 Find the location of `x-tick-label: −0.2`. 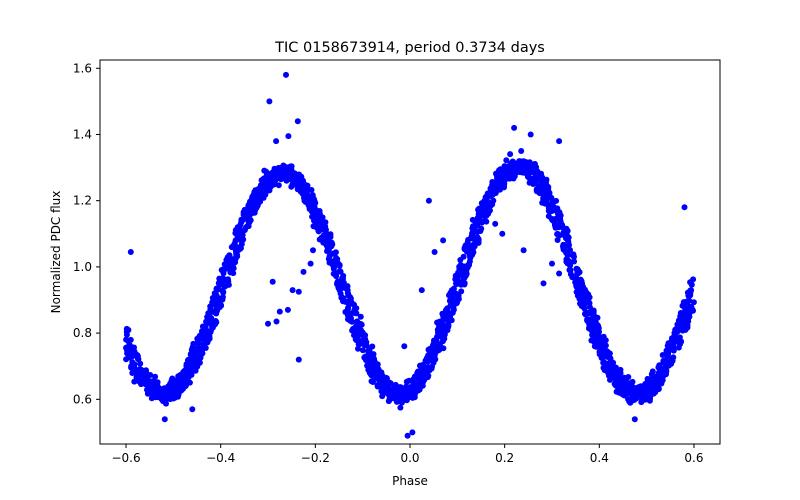

x-tick-label: −0.2 is located at coordinates (315, 458).